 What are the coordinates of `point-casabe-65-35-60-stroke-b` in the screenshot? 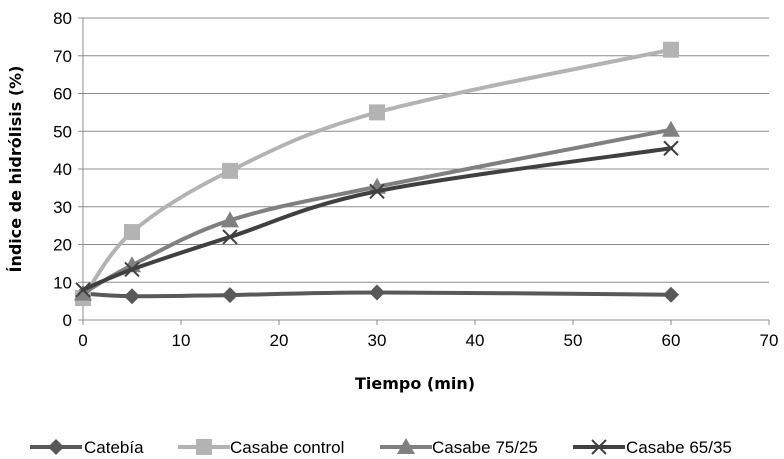 It's located at (671, 148).